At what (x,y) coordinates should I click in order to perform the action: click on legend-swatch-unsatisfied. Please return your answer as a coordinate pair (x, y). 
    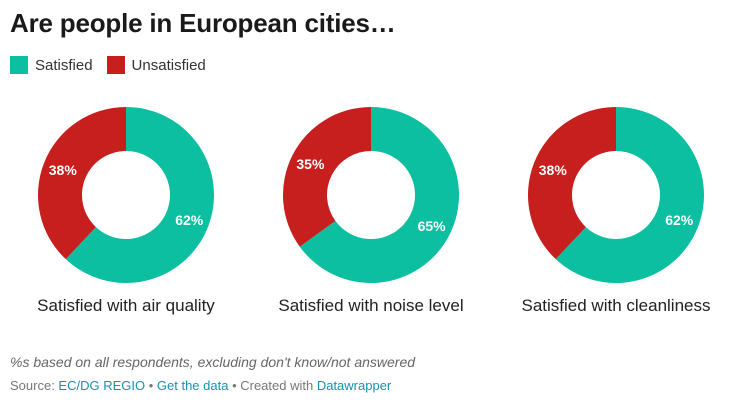
    Looking at the image, I should click on (115, 65).